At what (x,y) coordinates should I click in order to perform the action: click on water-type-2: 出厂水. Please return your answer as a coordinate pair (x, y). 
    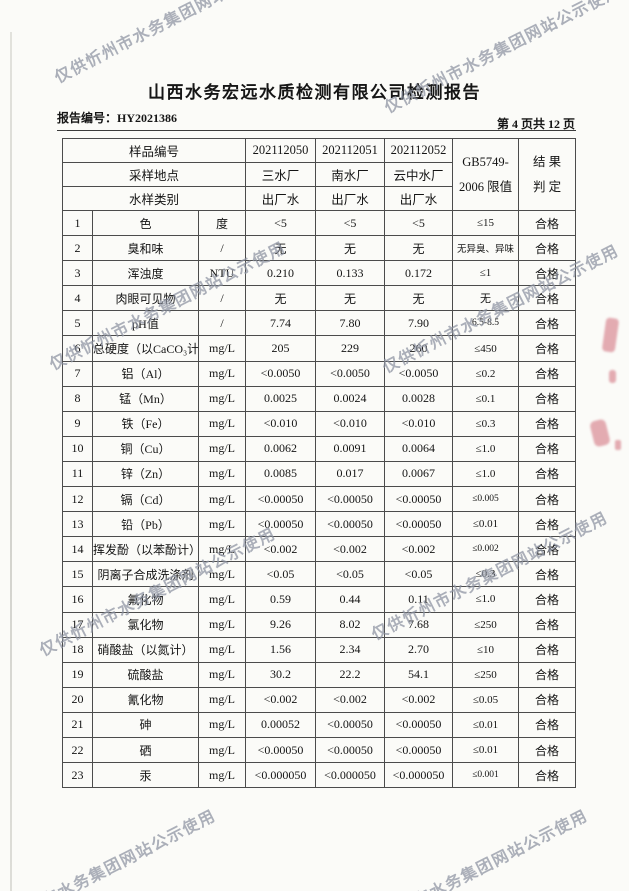
    Looking at the image, I should click on (350, 198).